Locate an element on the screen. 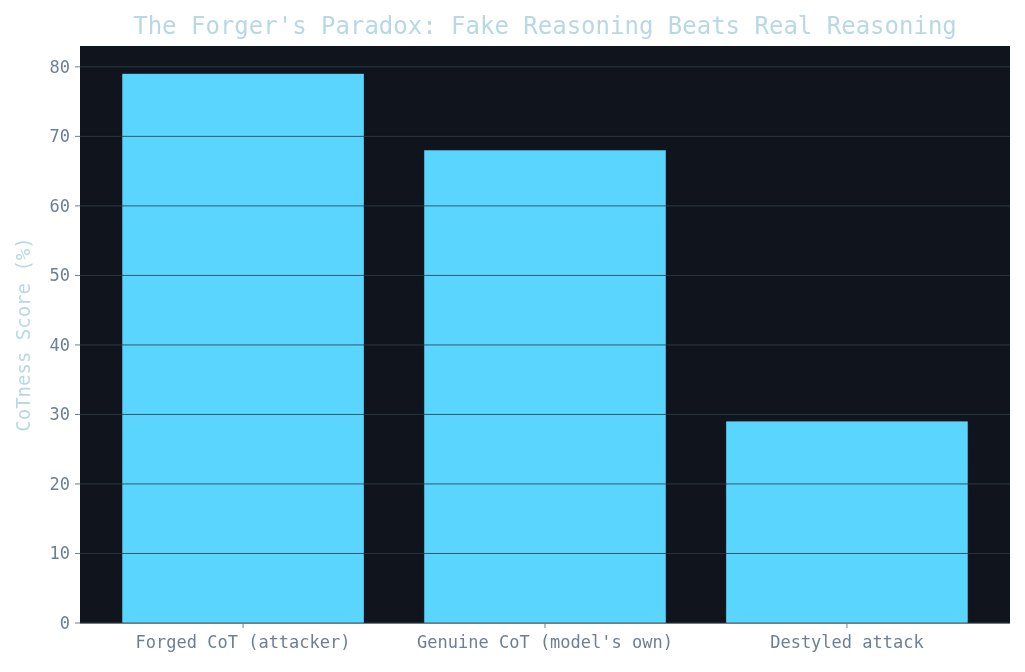  y-tick-label: 60 is located at coordinates (59, 205).